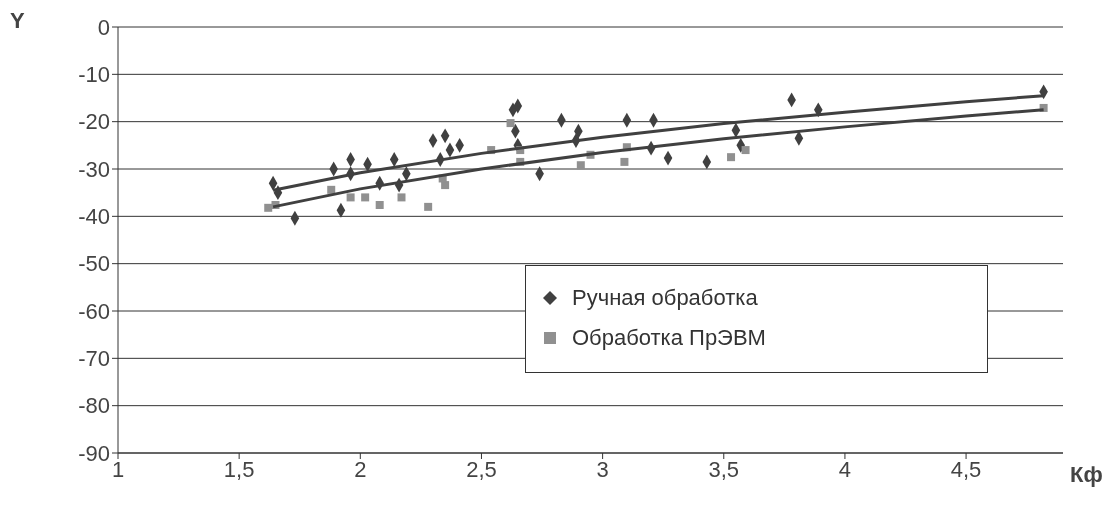  What do you see at coordinates (665, 298) in the screenshot?
I see `legend-label: Ручная обработка` at bounding box center [665, 298].